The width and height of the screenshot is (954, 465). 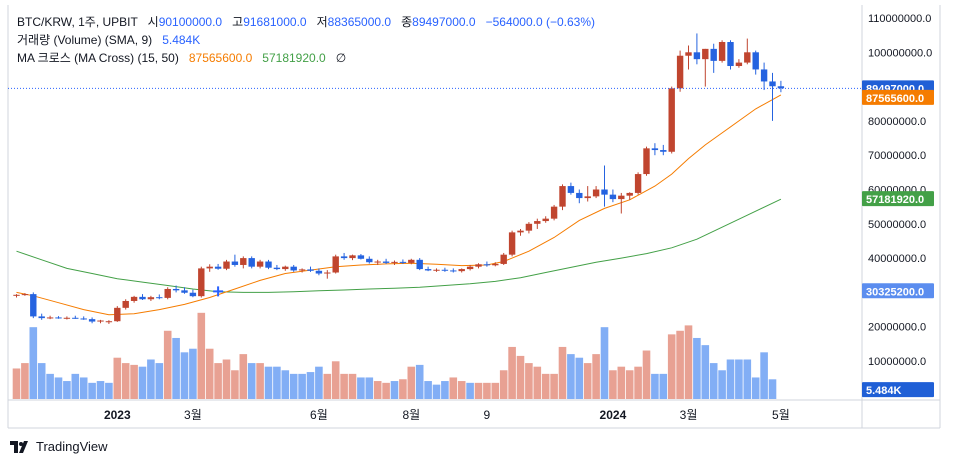 I want to click on price-scale-badge-label: 87565600.0, so click(x=895, y=99).